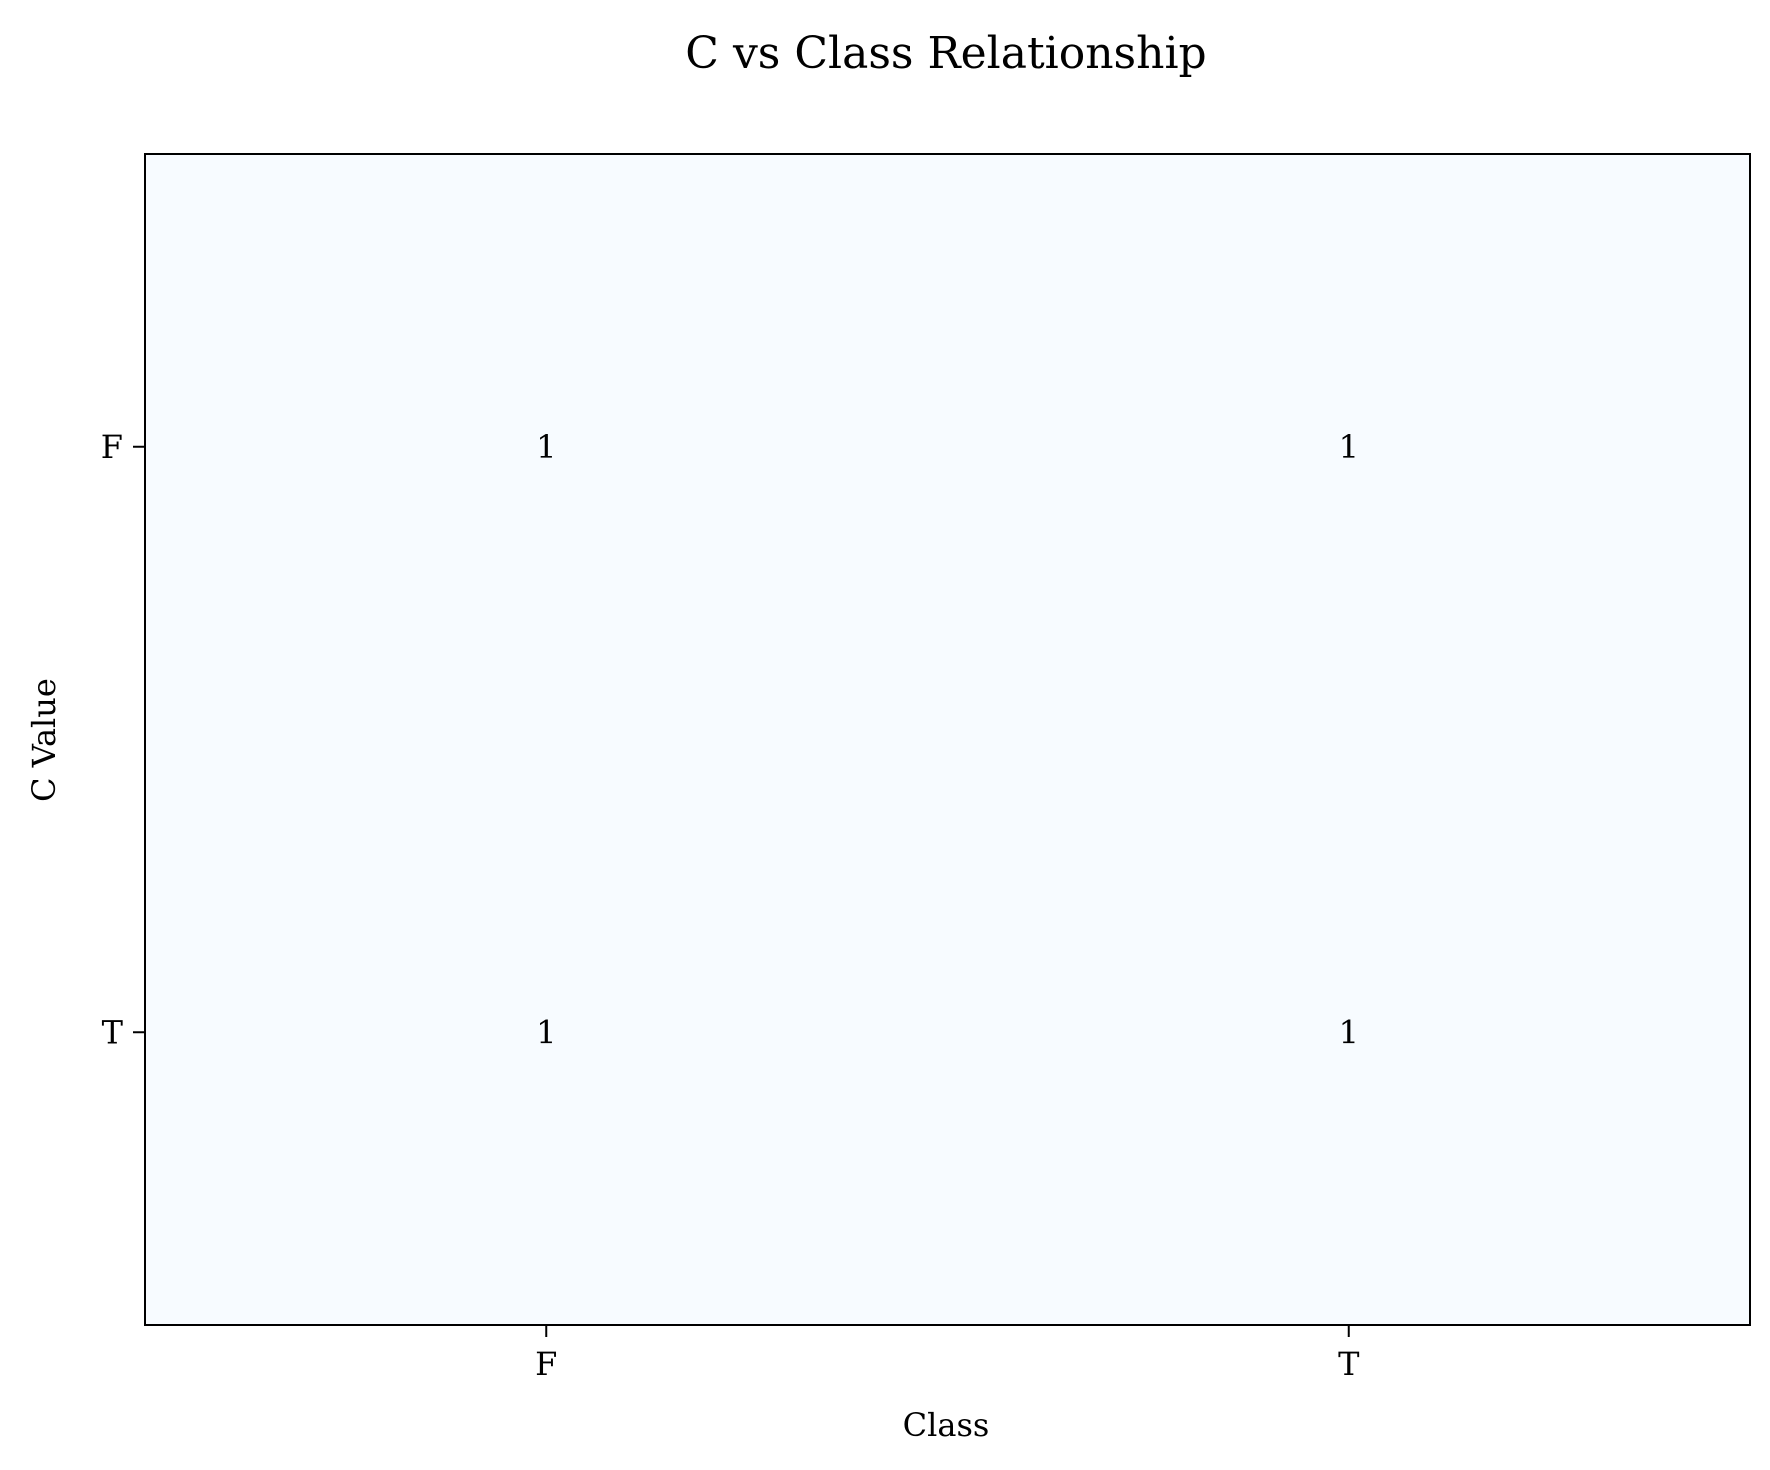  What do you see at coordinates (112, 447) in the screenshot?
I see `y-tick-label: F` at bounding box center [112, 447].